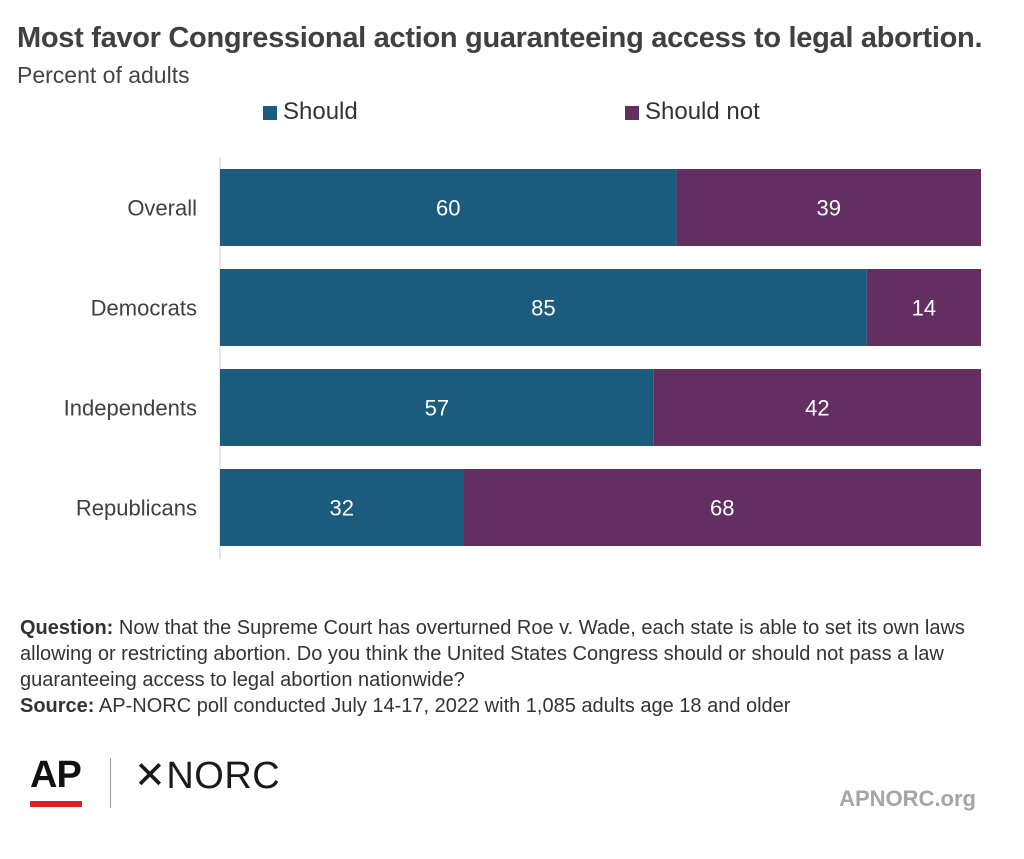 The height and width of the screenshot is (859, 1024). What do you see at coordinates (67, 628) in the screenshot?
I see `question-label: Question:` at bounding box center [67, 628].